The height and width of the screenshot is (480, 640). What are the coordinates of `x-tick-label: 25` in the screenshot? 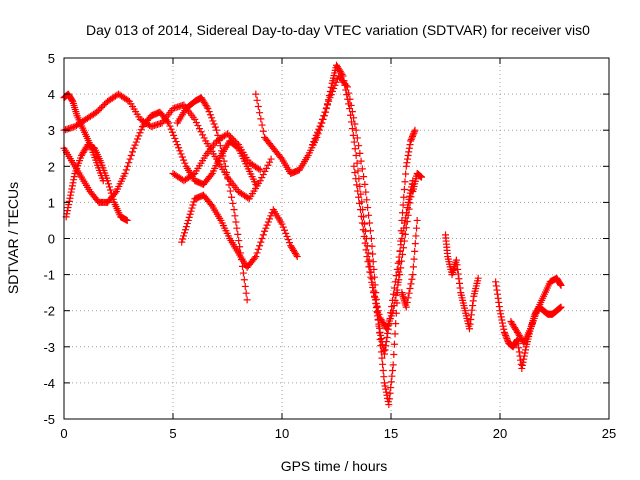 It's located at (609, 433).